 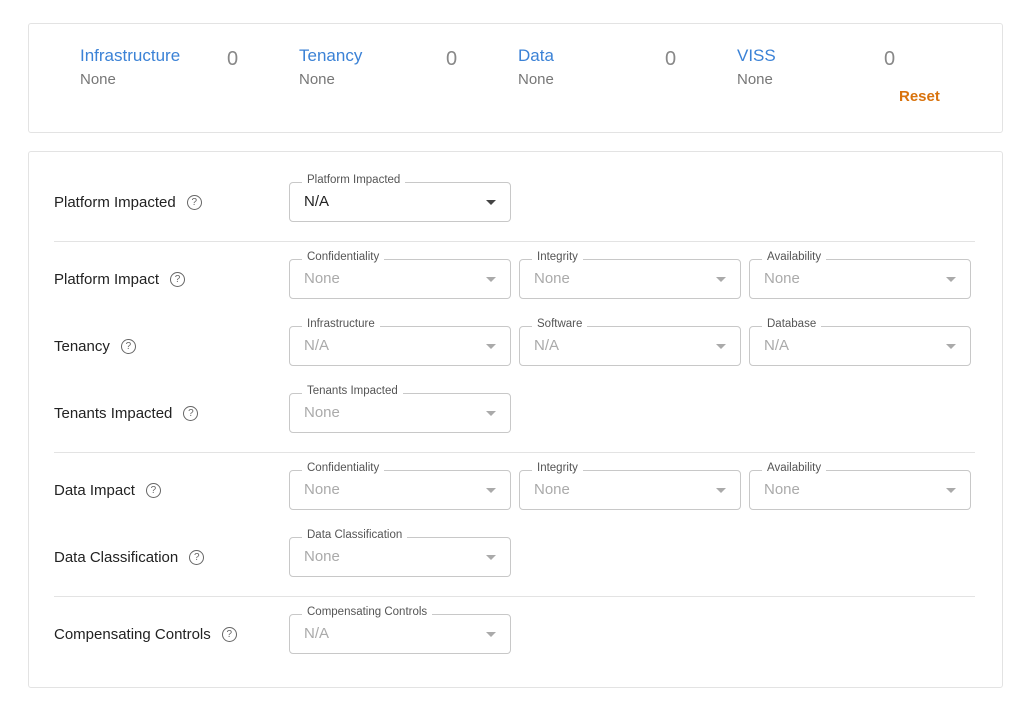 What do you see at coordinates (400, 275) in the screenshot?
I see `platform-impact-confidentiality-select: Confidentiality None` at bounding box center [400, 275].